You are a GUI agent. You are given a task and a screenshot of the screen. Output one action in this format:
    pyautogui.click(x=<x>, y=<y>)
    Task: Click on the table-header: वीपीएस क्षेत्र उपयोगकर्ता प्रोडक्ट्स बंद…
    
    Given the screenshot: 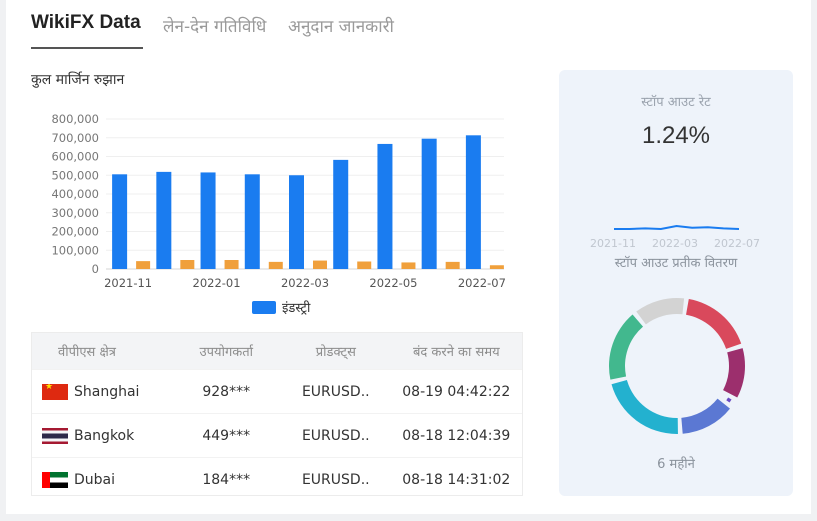 What is the action you would take?
    pyautogui.click(x=277, y=351)
    